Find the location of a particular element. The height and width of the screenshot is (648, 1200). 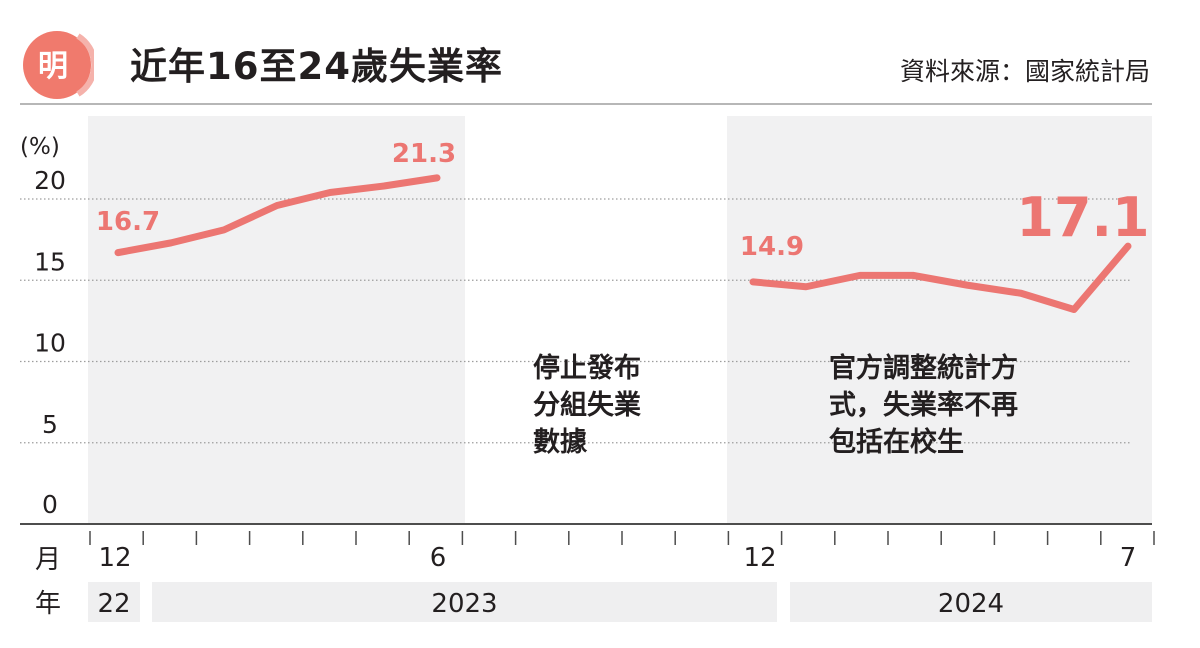

x-year-label: 2024 is located at coordinates (971, 604).